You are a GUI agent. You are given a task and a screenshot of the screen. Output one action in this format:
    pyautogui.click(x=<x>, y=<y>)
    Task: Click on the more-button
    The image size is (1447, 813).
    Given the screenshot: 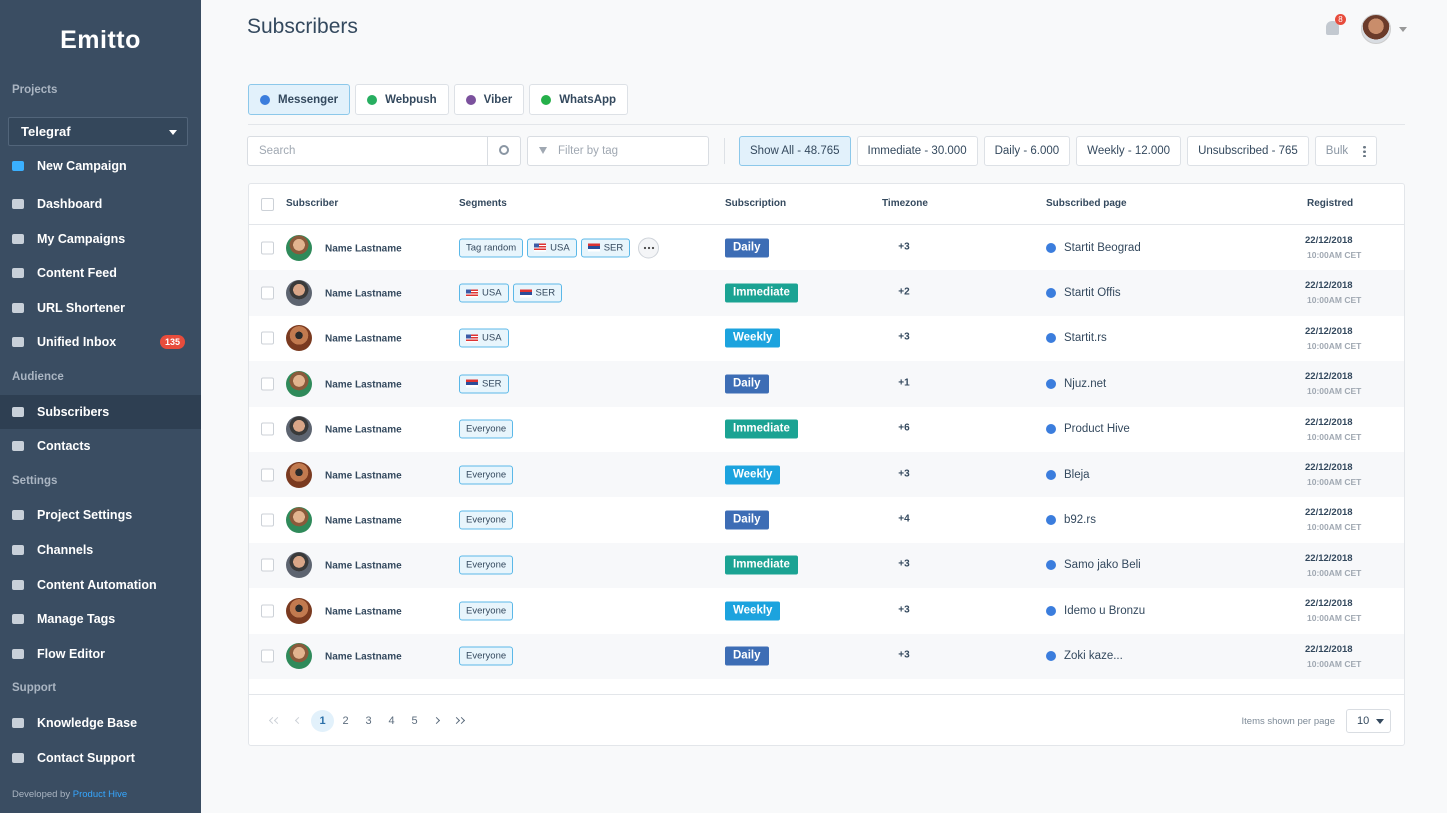 What is the action you would take?
    pyautogui.click(x=649, y=248)
    